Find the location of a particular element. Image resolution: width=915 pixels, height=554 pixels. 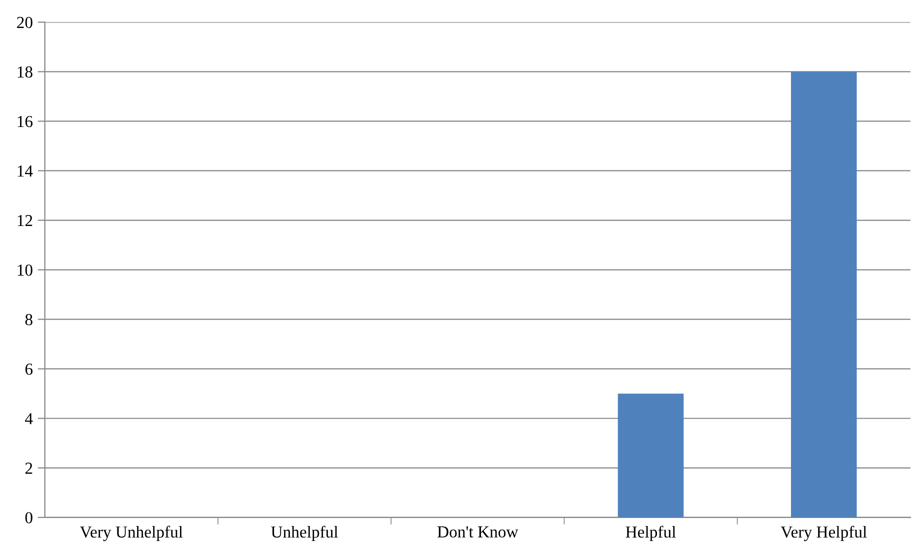

y-tick-label: 0 is located at coordinates (28, 518).